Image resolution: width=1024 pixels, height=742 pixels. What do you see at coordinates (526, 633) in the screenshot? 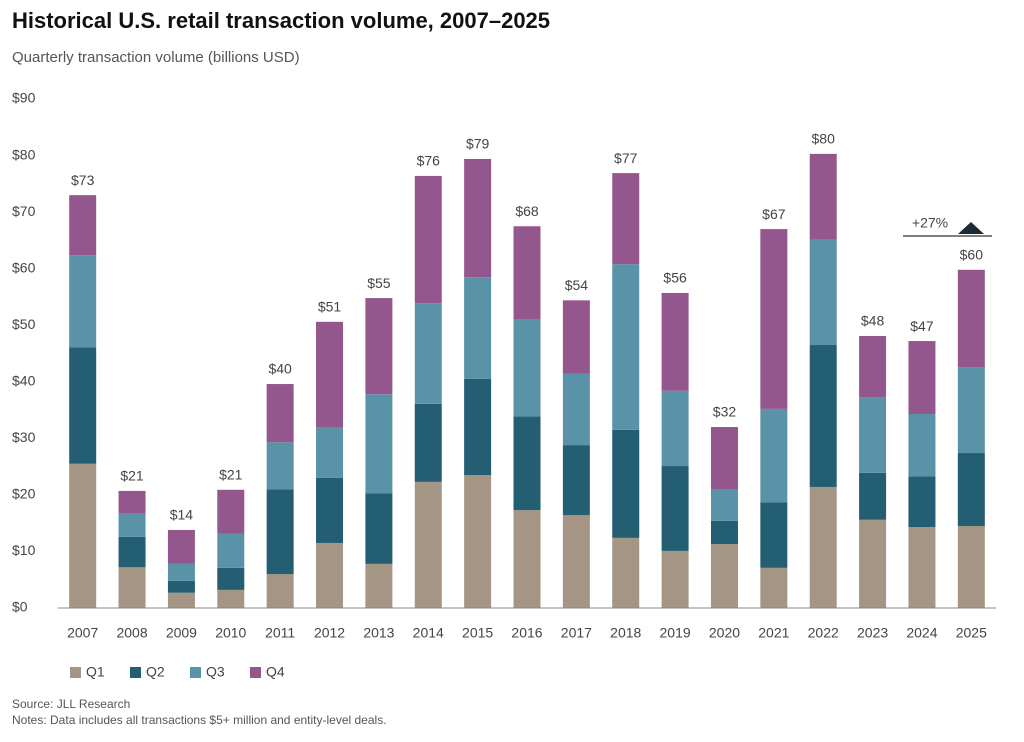
I see `x-tick-label: 2016` at bounding box center [526, 633].